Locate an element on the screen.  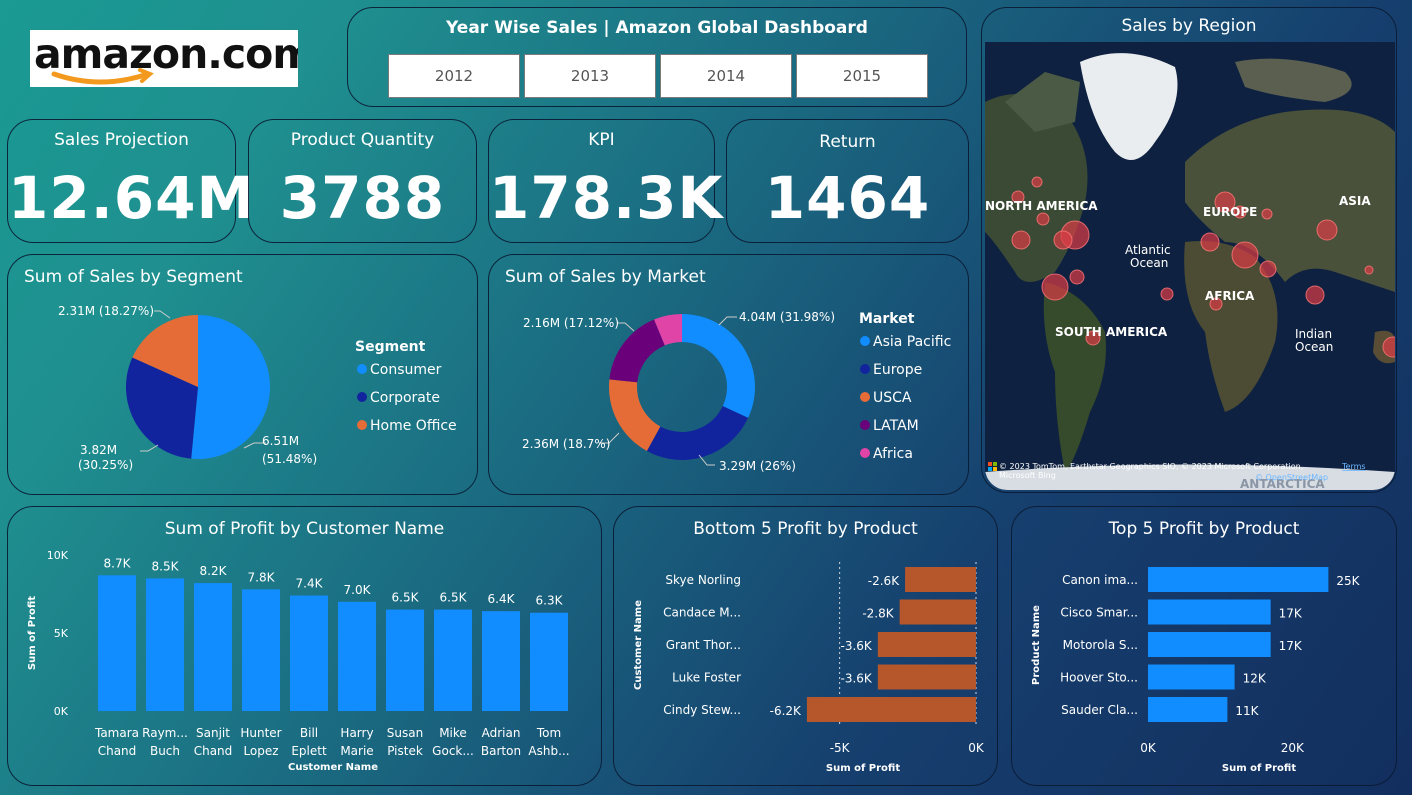
kpi-label: Product Quantity is located at coordinates (362, 140).